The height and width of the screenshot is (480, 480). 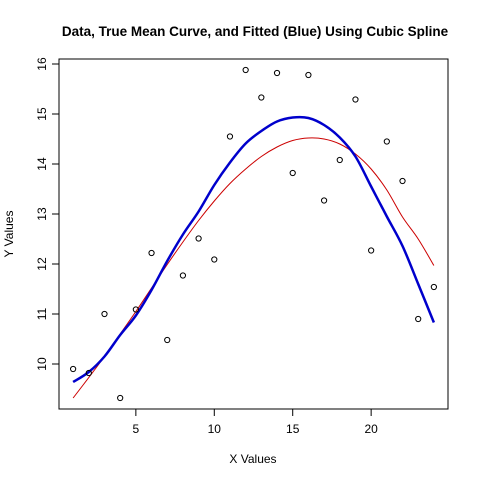 What do you see at coordinates (371, 429) in the screenshot?
I see `x-tick-label: 20` at bounding box center [371, 429].